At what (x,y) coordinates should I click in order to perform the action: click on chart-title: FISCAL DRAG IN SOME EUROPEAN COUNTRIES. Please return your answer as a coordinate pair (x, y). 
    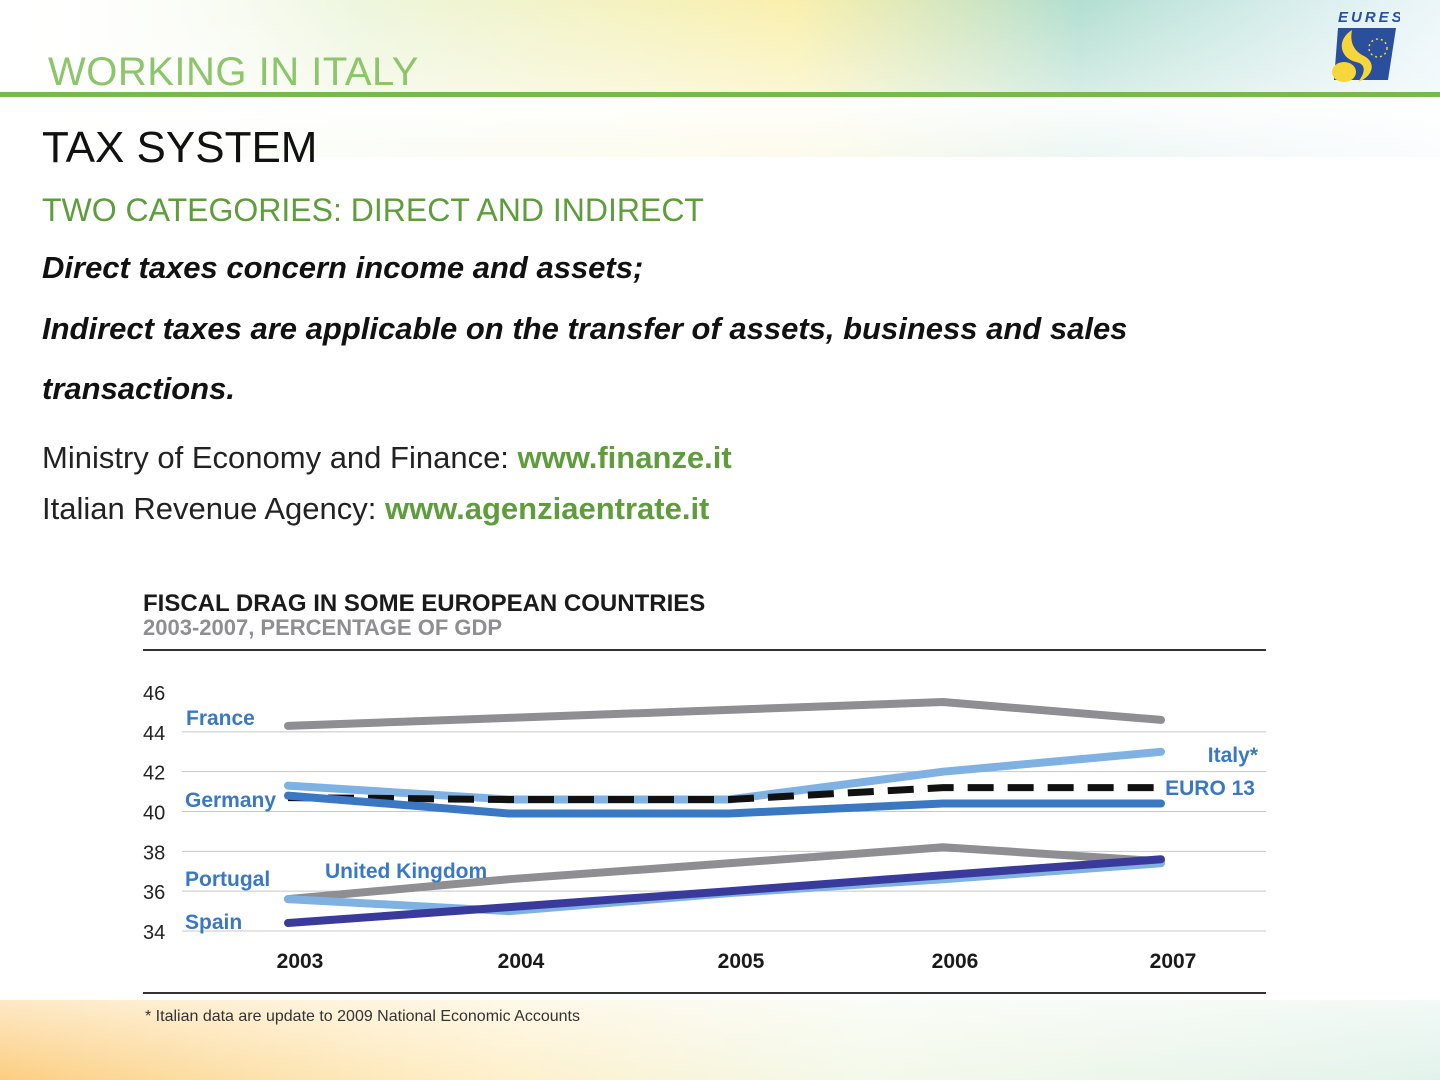
    Looking at the image, I should click on (424, 603).